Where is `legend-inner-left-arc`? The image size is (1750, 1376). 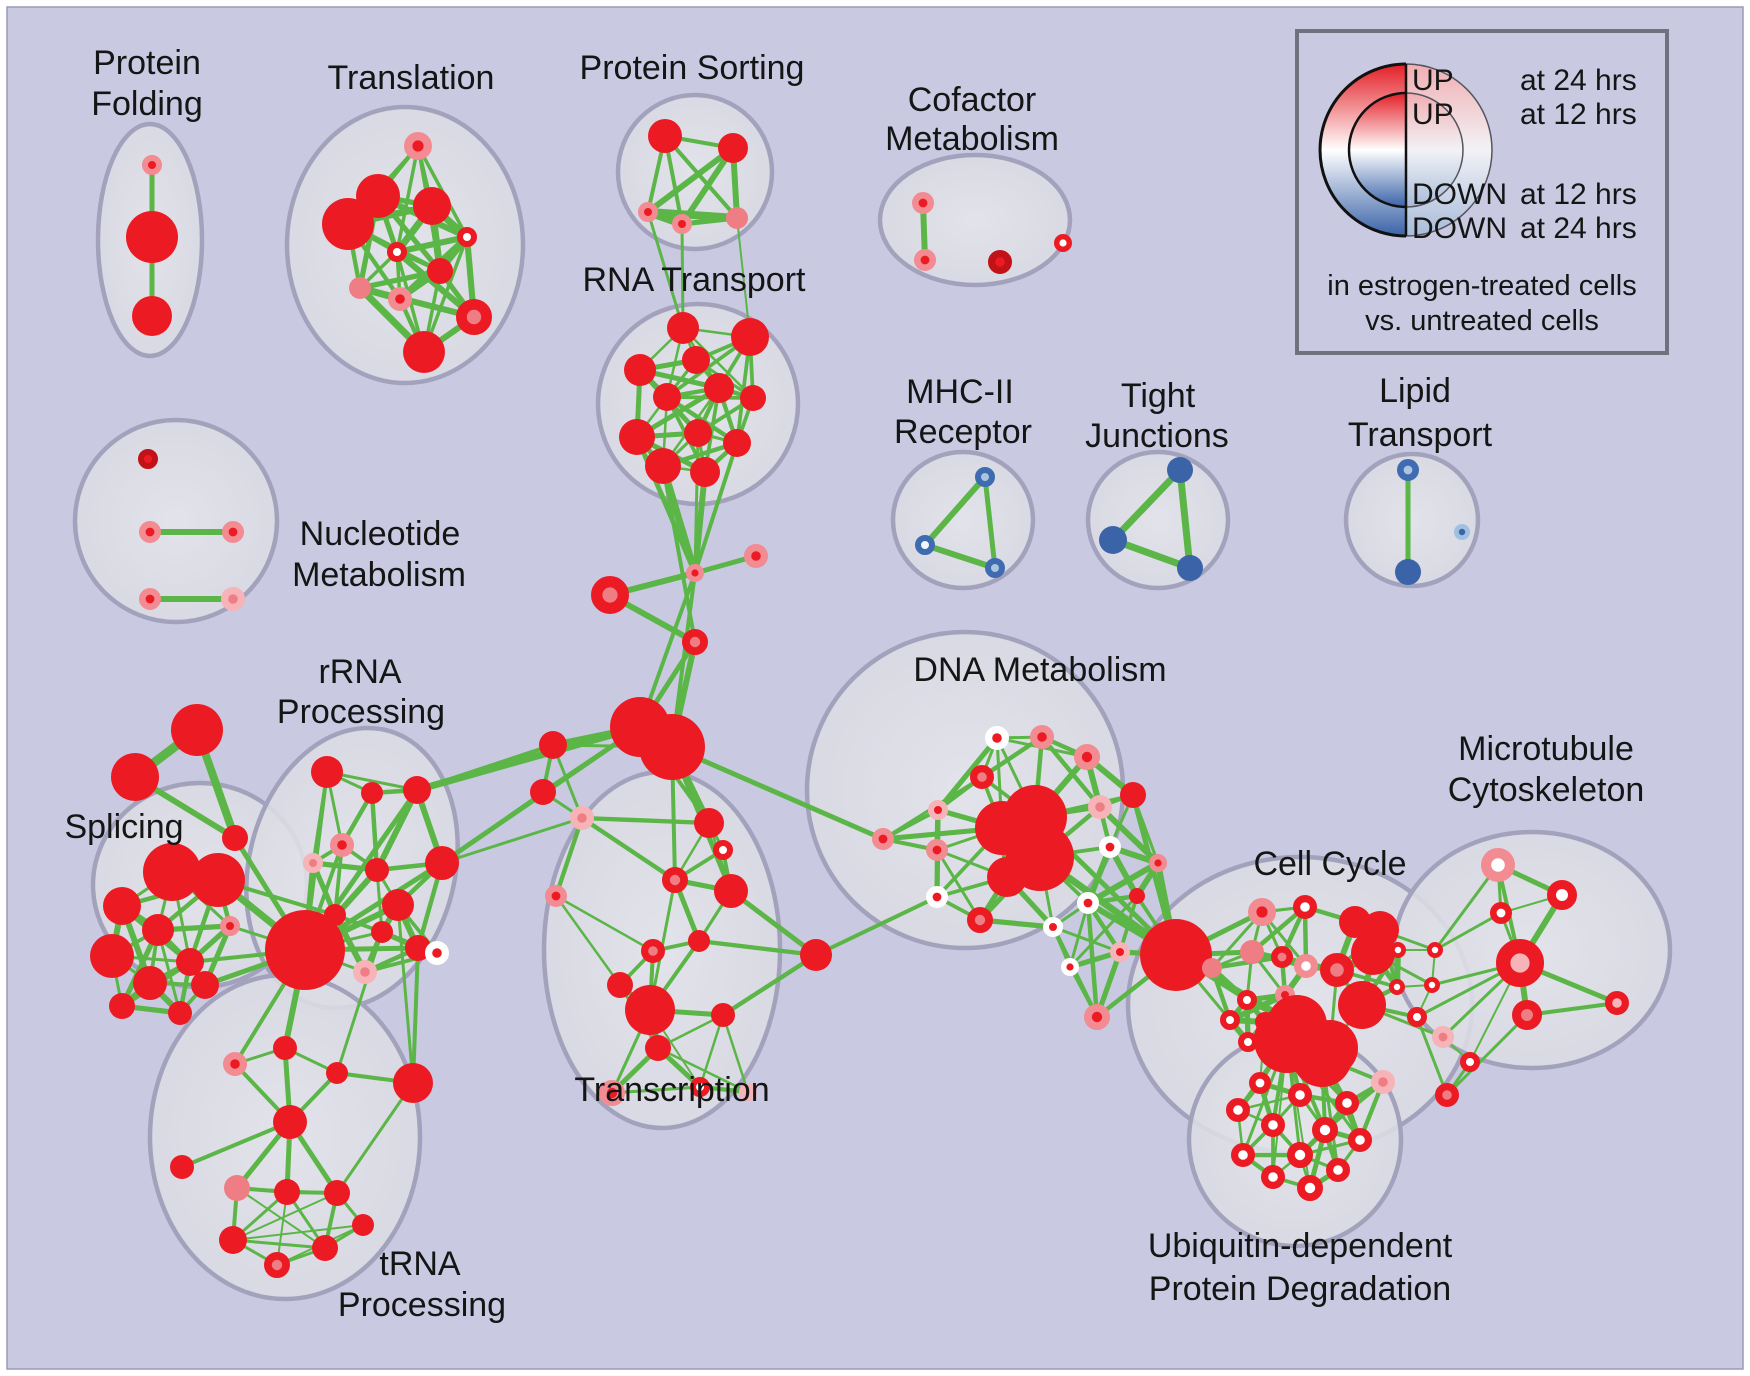 legend-inner-left-arc is located at coordinates (1377, 150).